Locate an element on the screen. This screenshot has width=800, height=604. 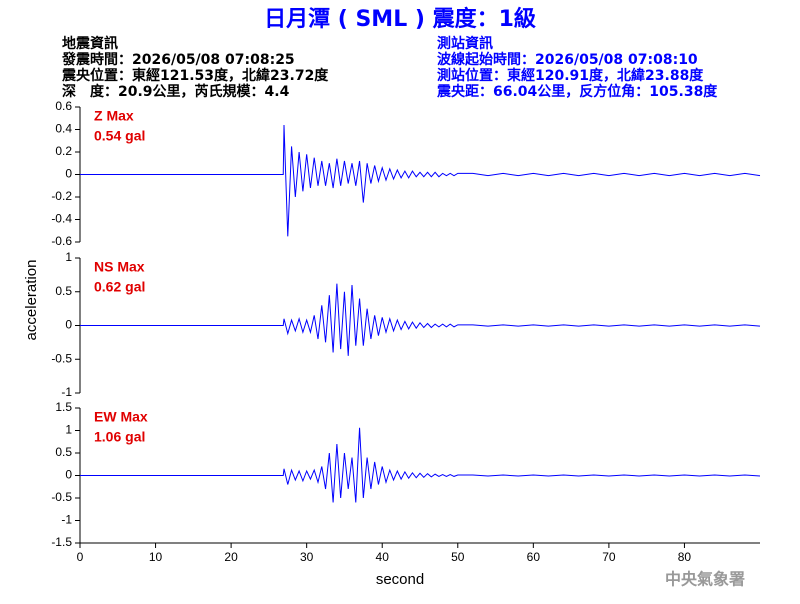
y-tick-label: -0.2 is located at coordinates (61, 196).